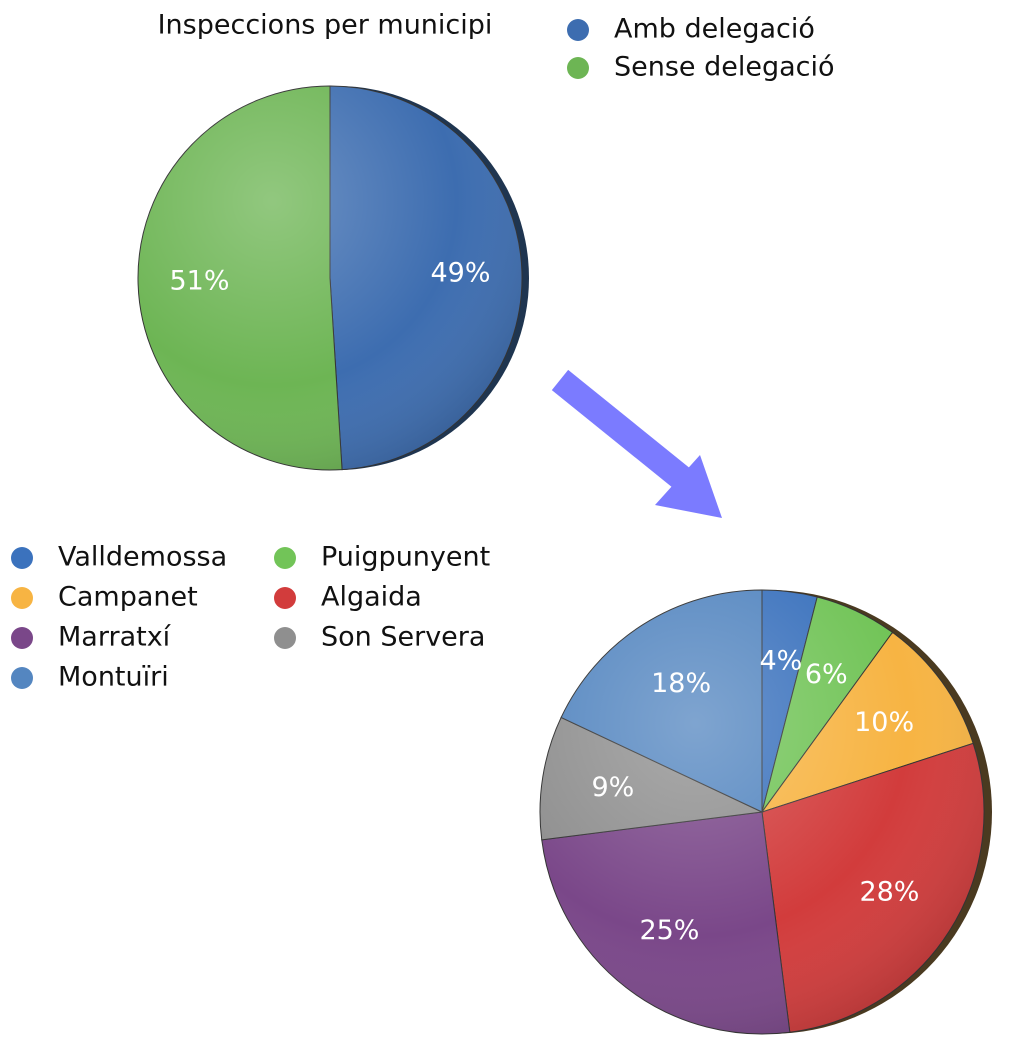 The image size is (1024, 1039). Describe the element at coordinates (405, 557) in the screenshot. I see `legend-label: Puigpunyent` at that location.